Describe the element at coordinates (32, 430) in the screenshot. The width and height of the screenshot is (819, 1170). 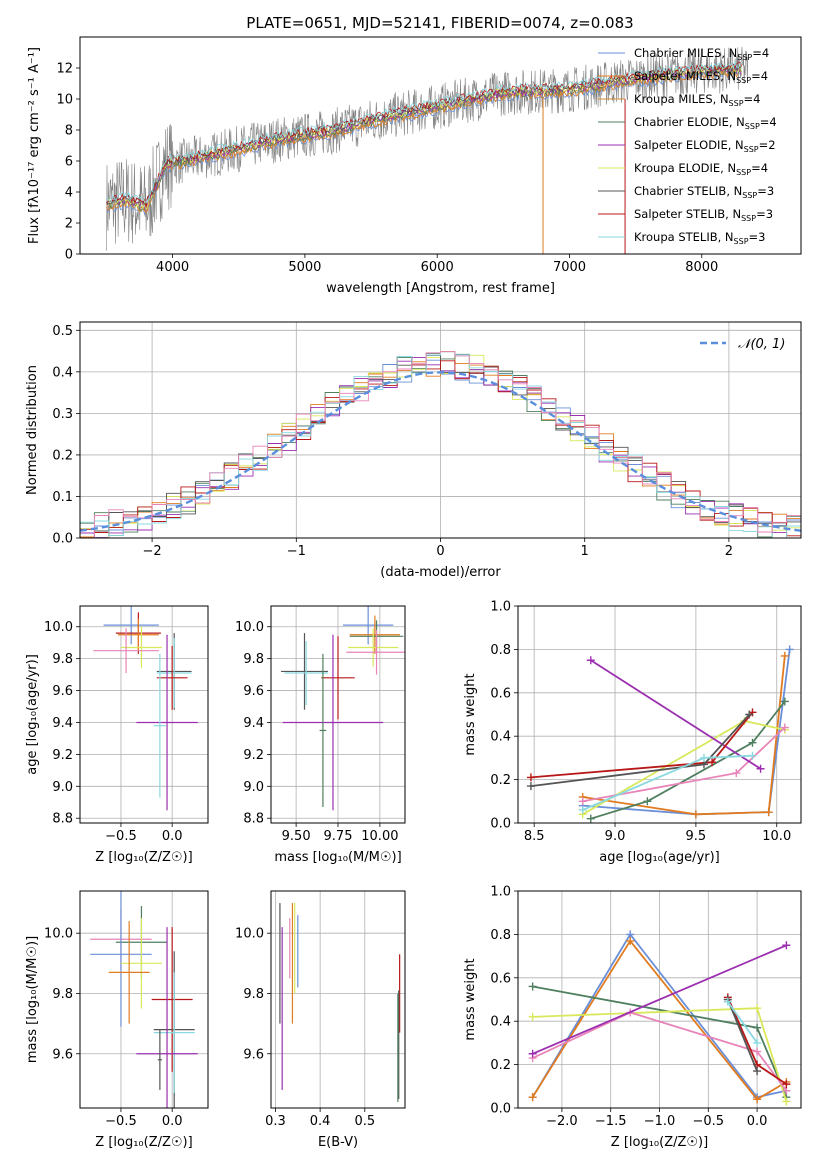
I see `residual-hist-ylabel: Normed distribution` at that location.